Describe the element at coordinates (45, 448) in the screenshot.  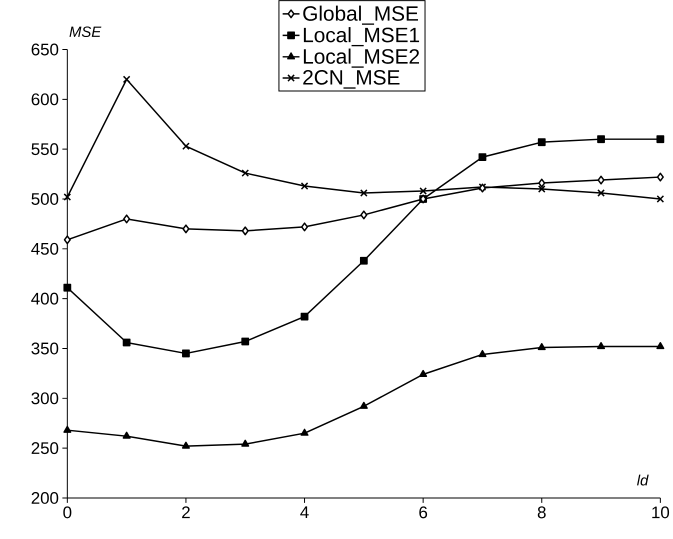
I see `y-tick-label: 250` at that location.